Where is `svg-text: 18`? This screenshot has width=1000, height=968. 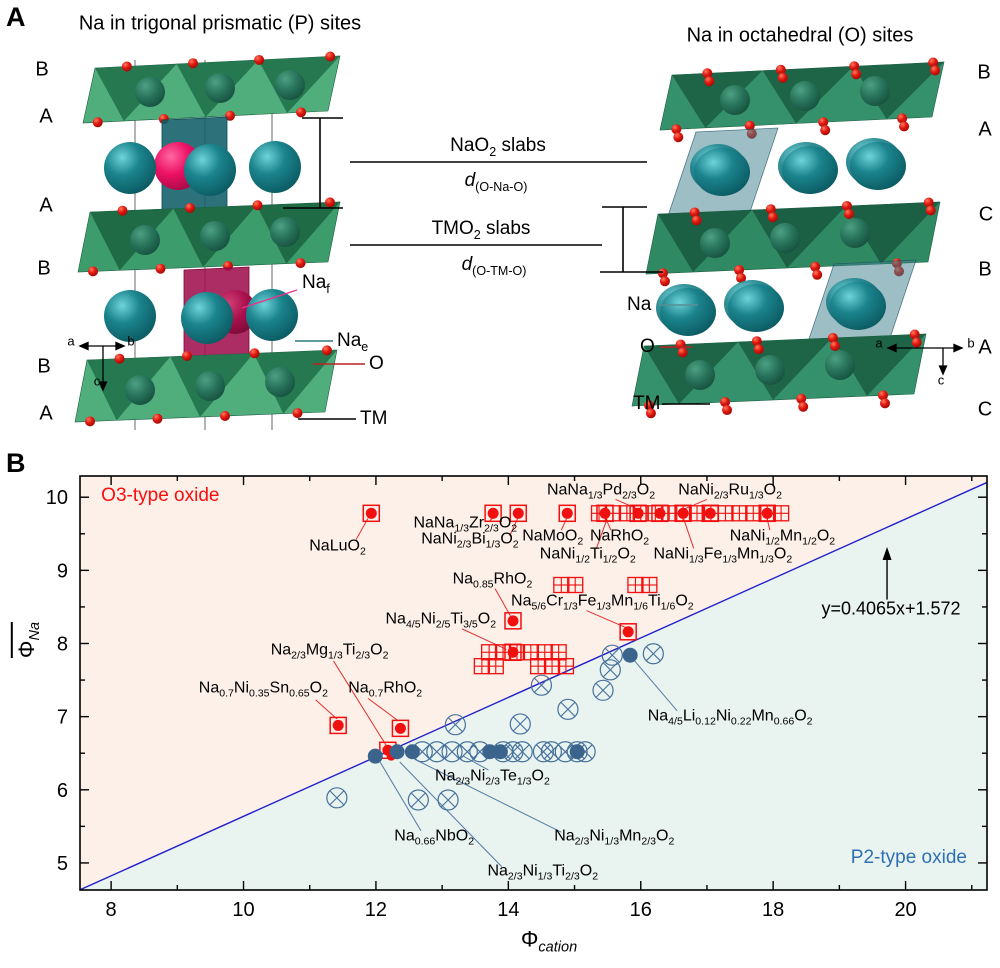 svg-text: 18 is located at coordinates (773, 910).